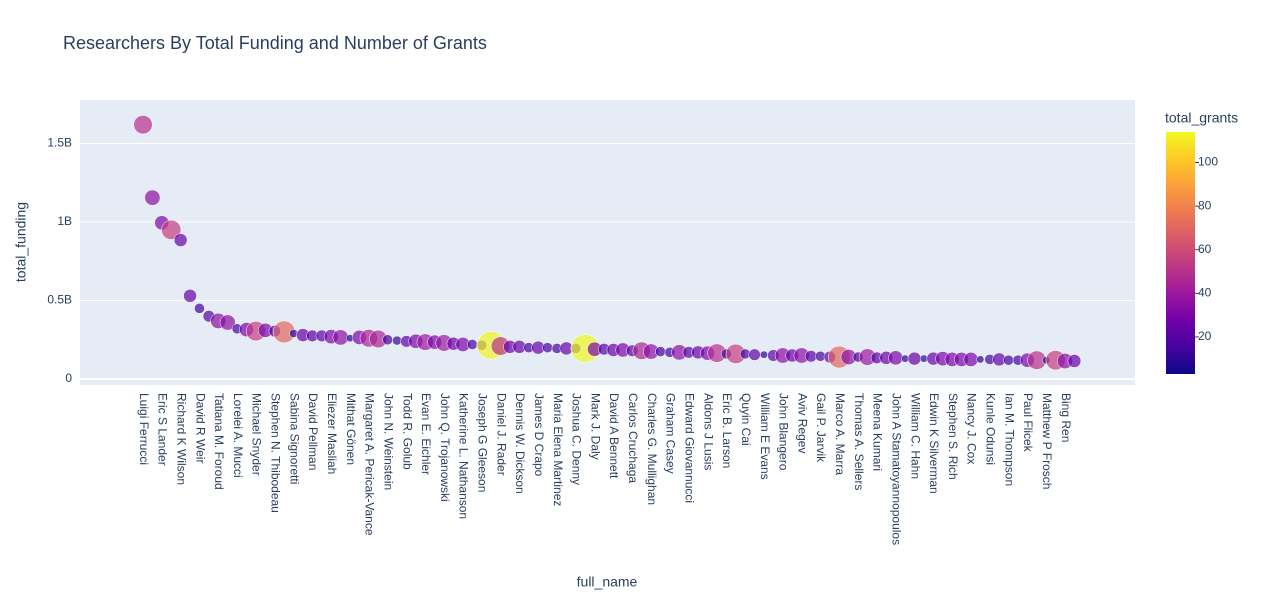 This screenshot has width=1272, height=600. I want to click on x-tick-label: Eric B. Larson, so click(727, 430).